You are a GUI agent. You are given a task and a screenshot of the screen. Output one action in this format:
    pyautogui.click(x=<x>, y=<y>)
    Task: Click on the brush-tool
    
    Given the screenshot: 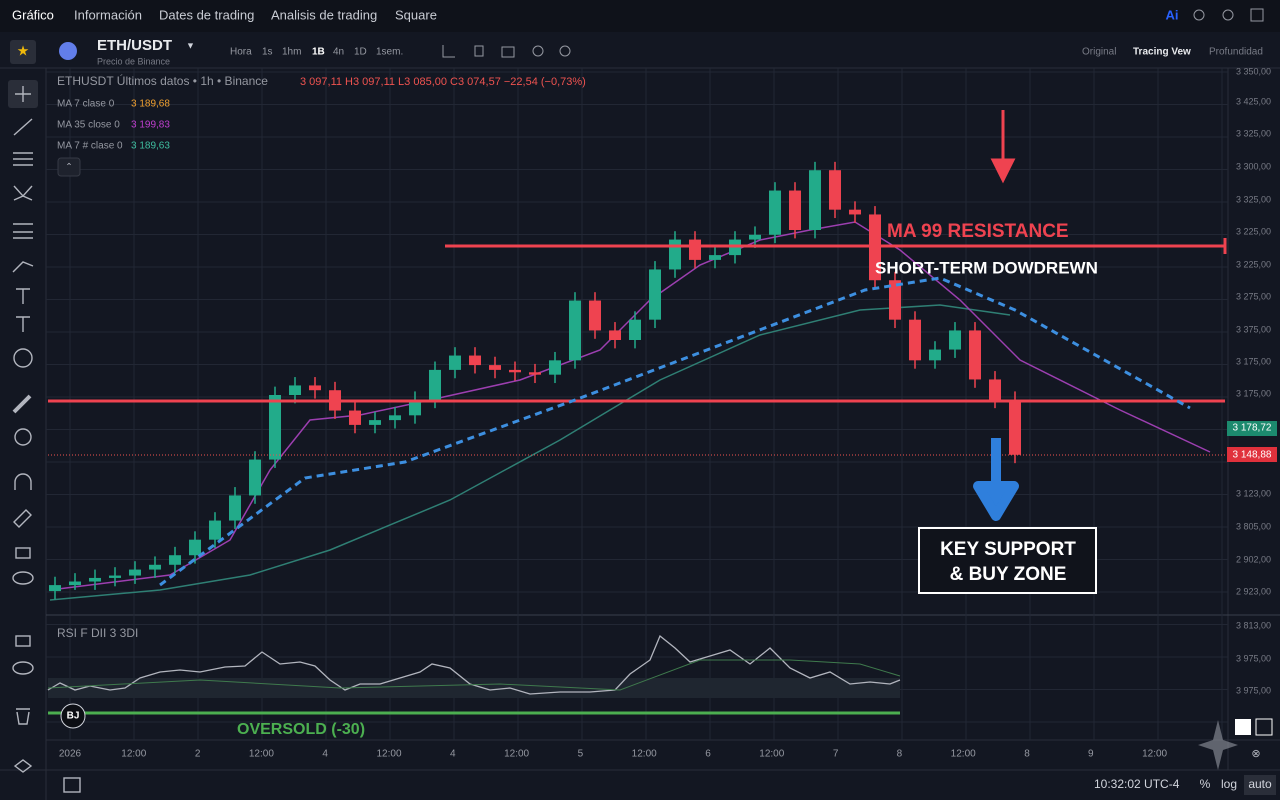 What is the action you would take?
    pyautogui.click(x=23, y=267)
    